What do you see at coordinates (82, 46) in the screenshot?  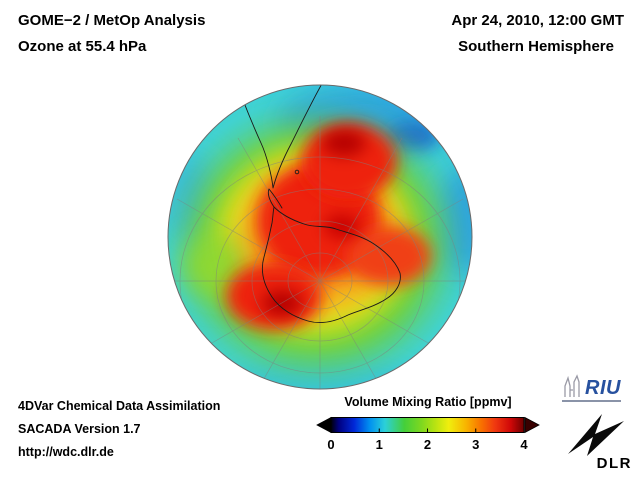 I see `plot-subtitle: Ozone at 55.4 hPa` at bounding box center [82, 46].